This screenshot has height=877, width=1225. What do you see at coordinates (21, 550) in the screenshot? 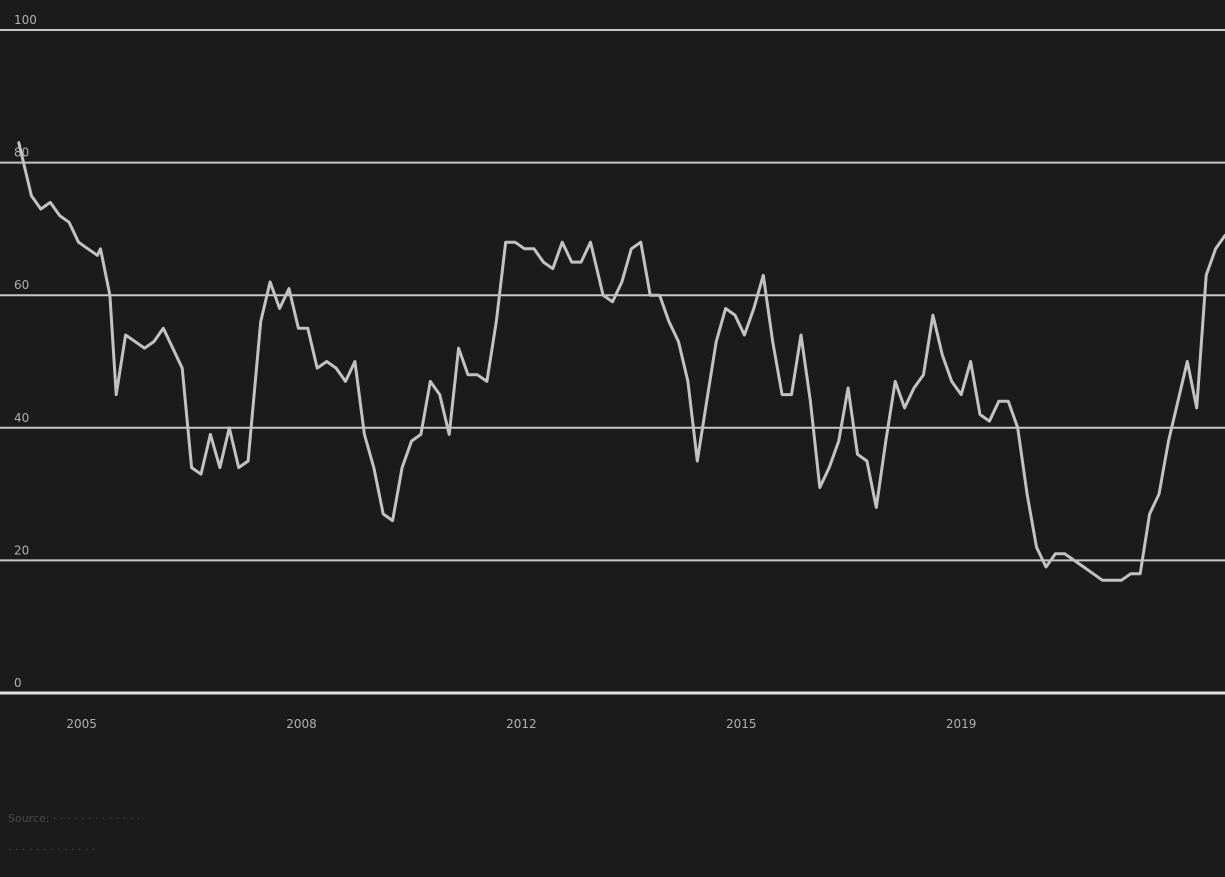
I see `y-tick-label: 20` at bounding box center [21, 550].